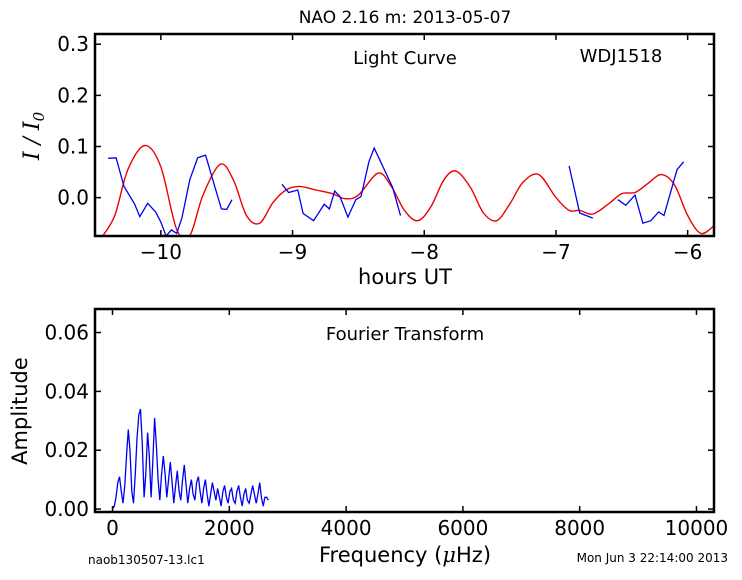 The height and width of the screenshot is (580, 742). What do you see at coordinates (405, 277) in the screenshot?
I see `light-curve-x-axis-label: hours UT` at bounding box center [405, 277].